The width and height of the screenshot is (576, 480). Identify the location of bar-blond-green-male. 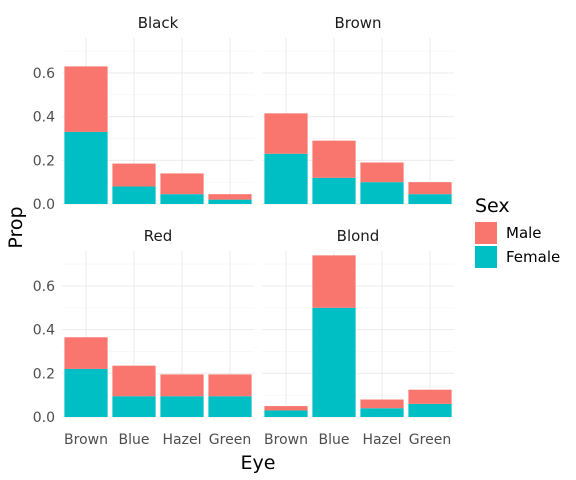
(430, 396).